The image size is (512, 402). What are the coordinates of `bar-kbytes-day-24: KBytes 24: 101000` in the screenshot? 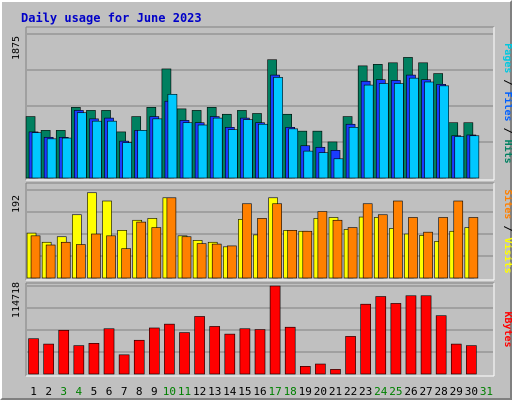 It's located at (381, 335).